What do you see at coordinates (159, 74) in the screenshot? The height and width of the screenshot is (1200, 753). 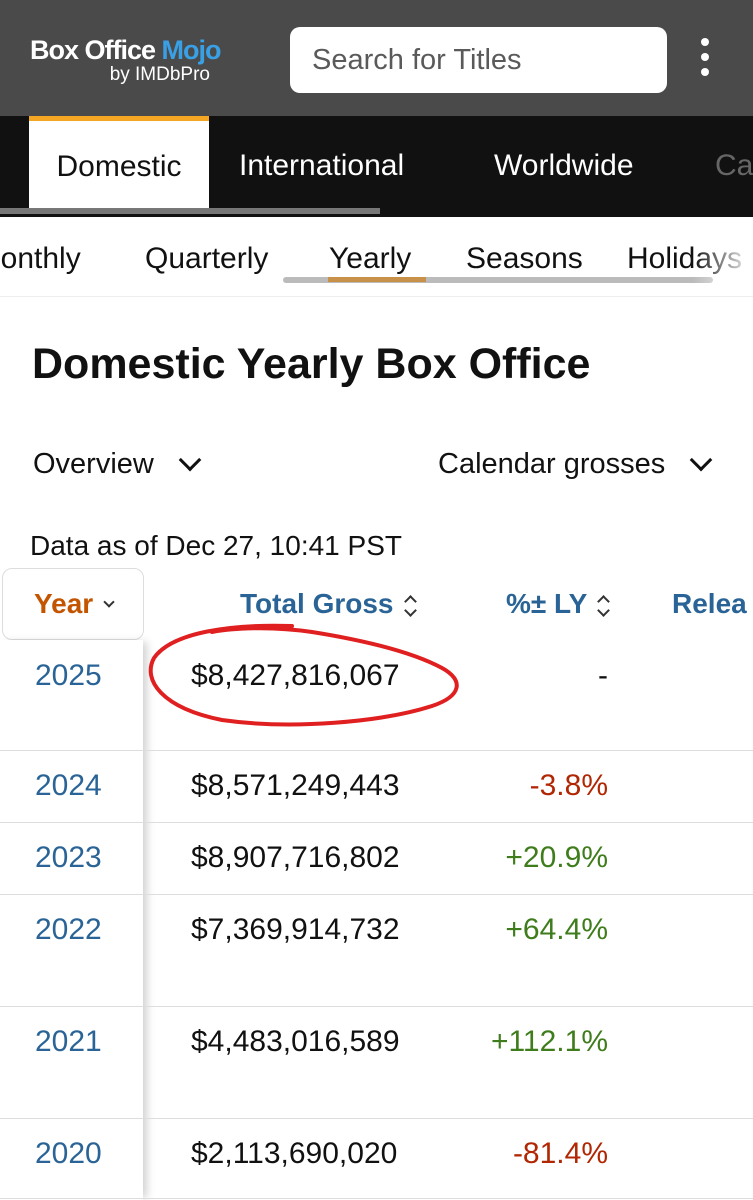 I see `logo-subtext: by IMDbPro` at bounding box center [159, 74].